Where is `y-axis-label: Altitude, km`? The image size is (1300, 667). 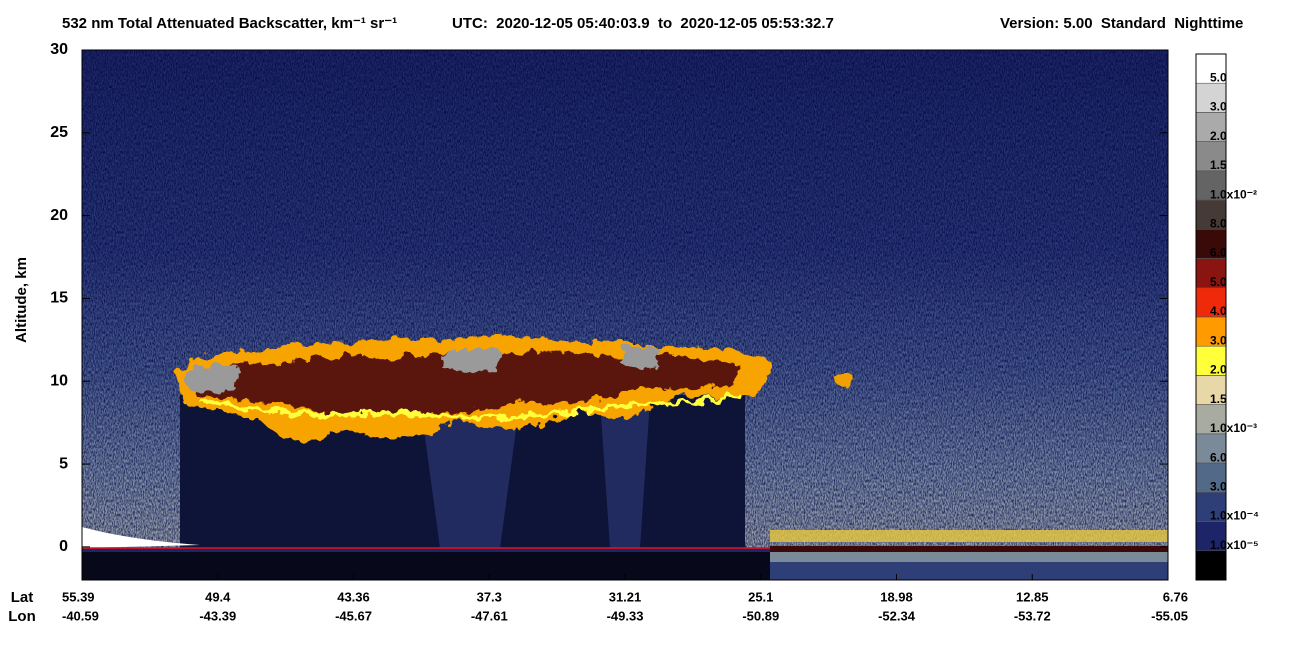
y-axis-label: Altitude, km is located at coordinates (21, 300).